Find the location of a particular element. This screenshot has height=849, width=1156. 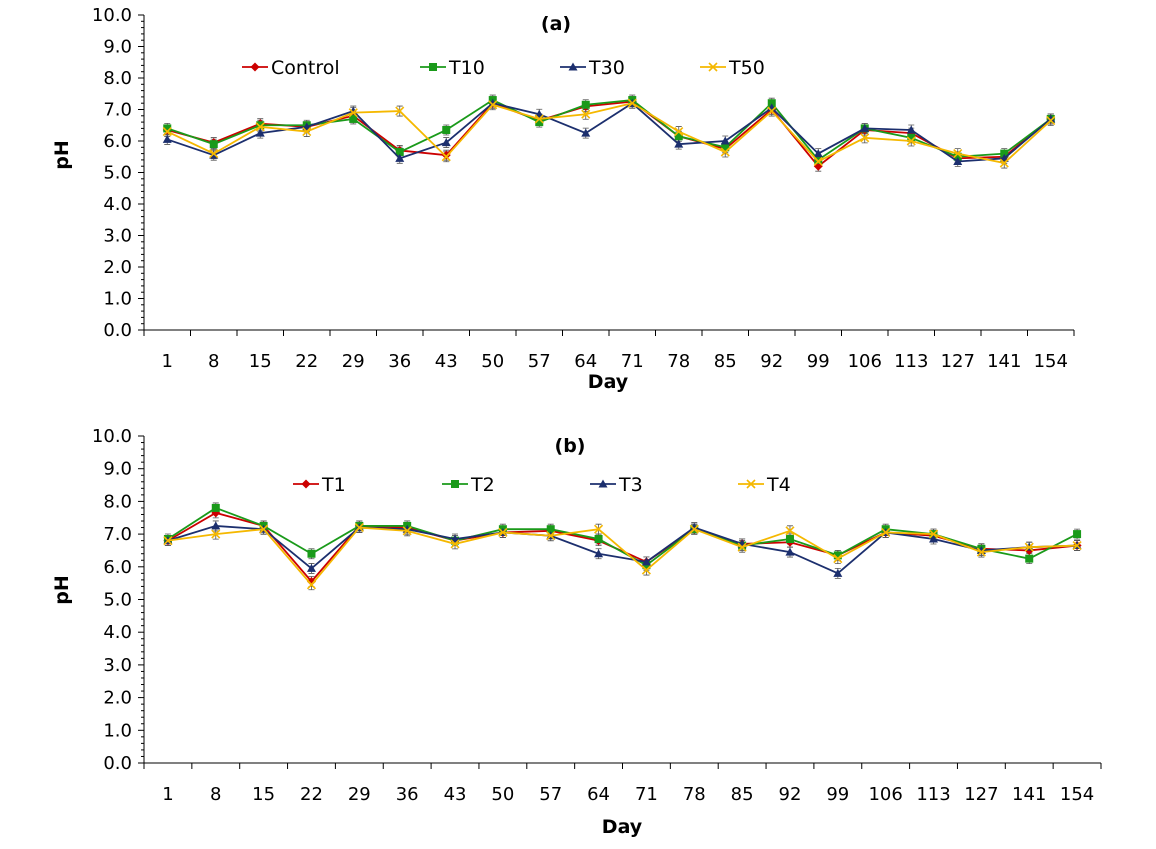

y-tick-label: 6.0 is located at coordinates (117, 141).